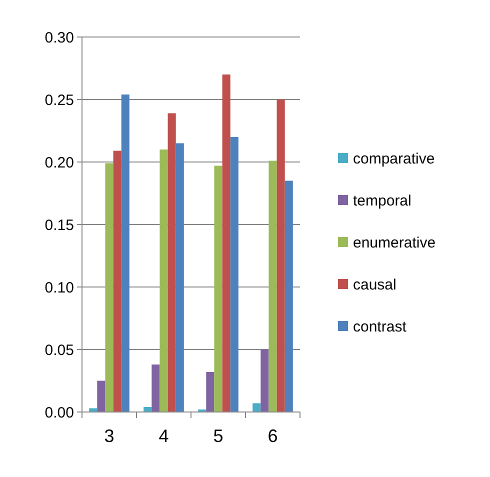 The image size is (490, 477). Describe the element at coordinates (380, 327) in the screenshot. I see `legend-label: contrast` at that location.